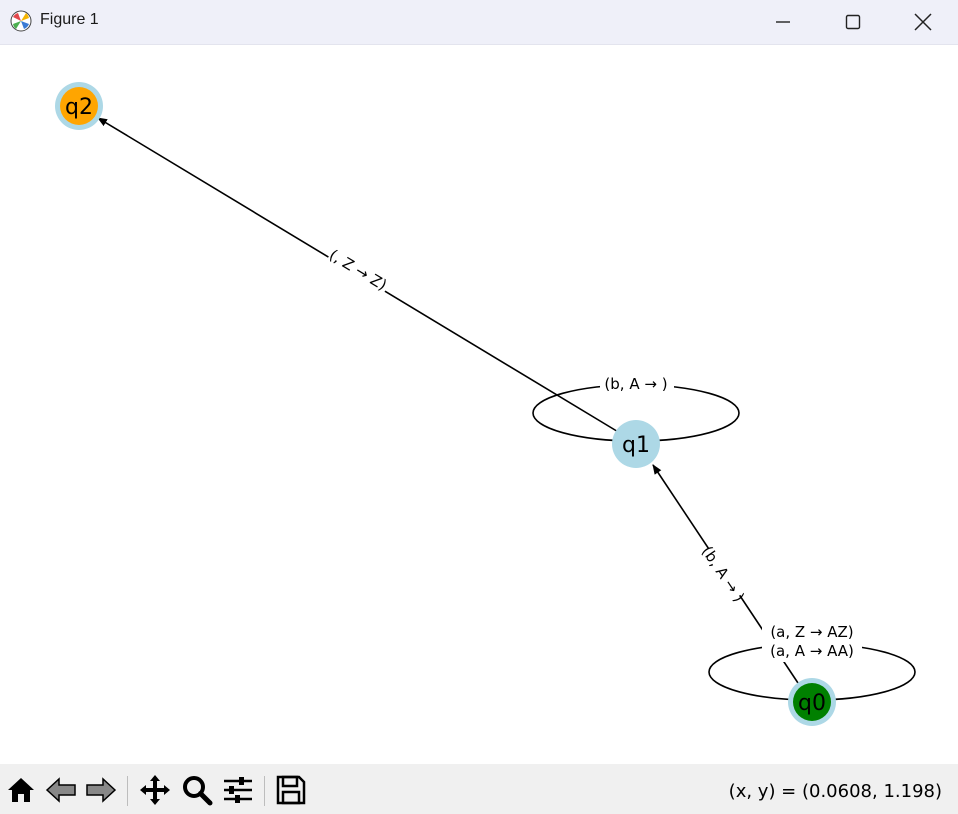 Image resolution: width=958 pixels, height=814 pixels. I want to click on back-button, so click(61, 790).